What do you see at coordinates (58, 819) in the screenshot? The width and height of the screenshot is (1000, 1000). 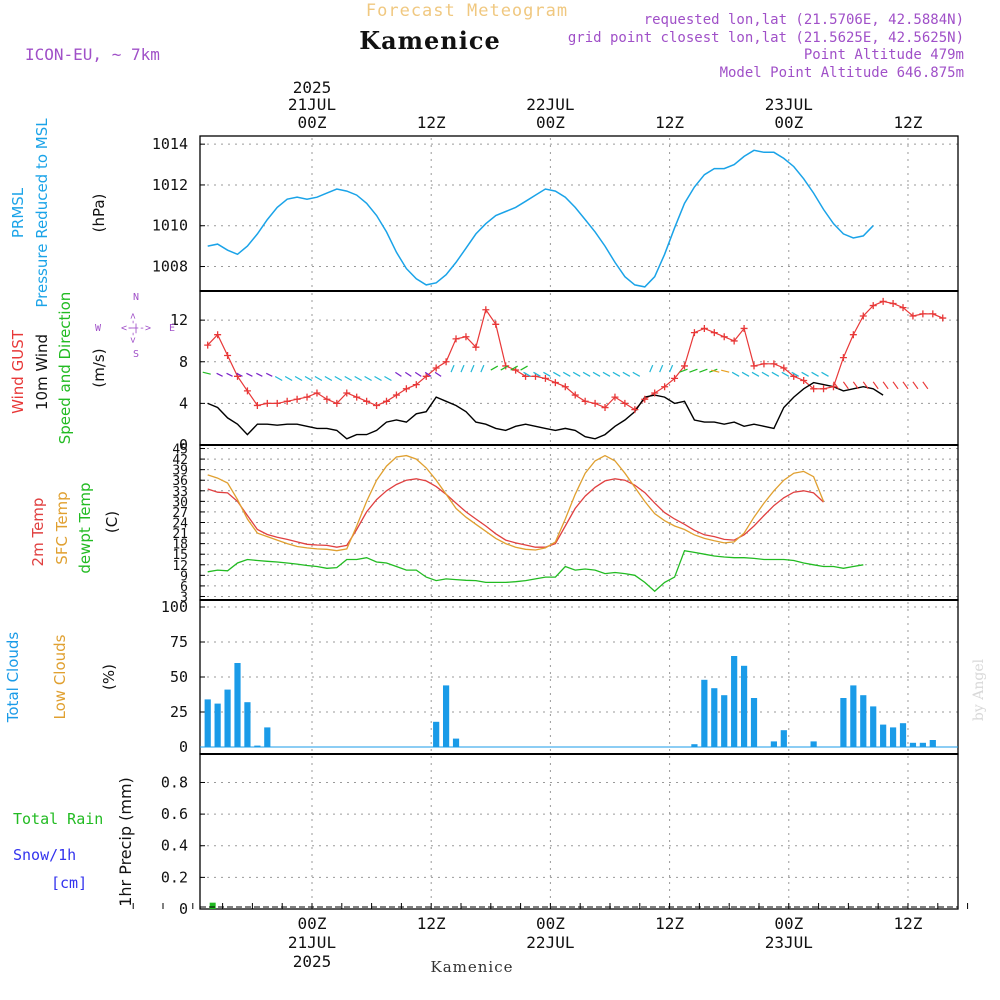 I see `rain-legend: Total Rain` at bounding box center [58, 819].